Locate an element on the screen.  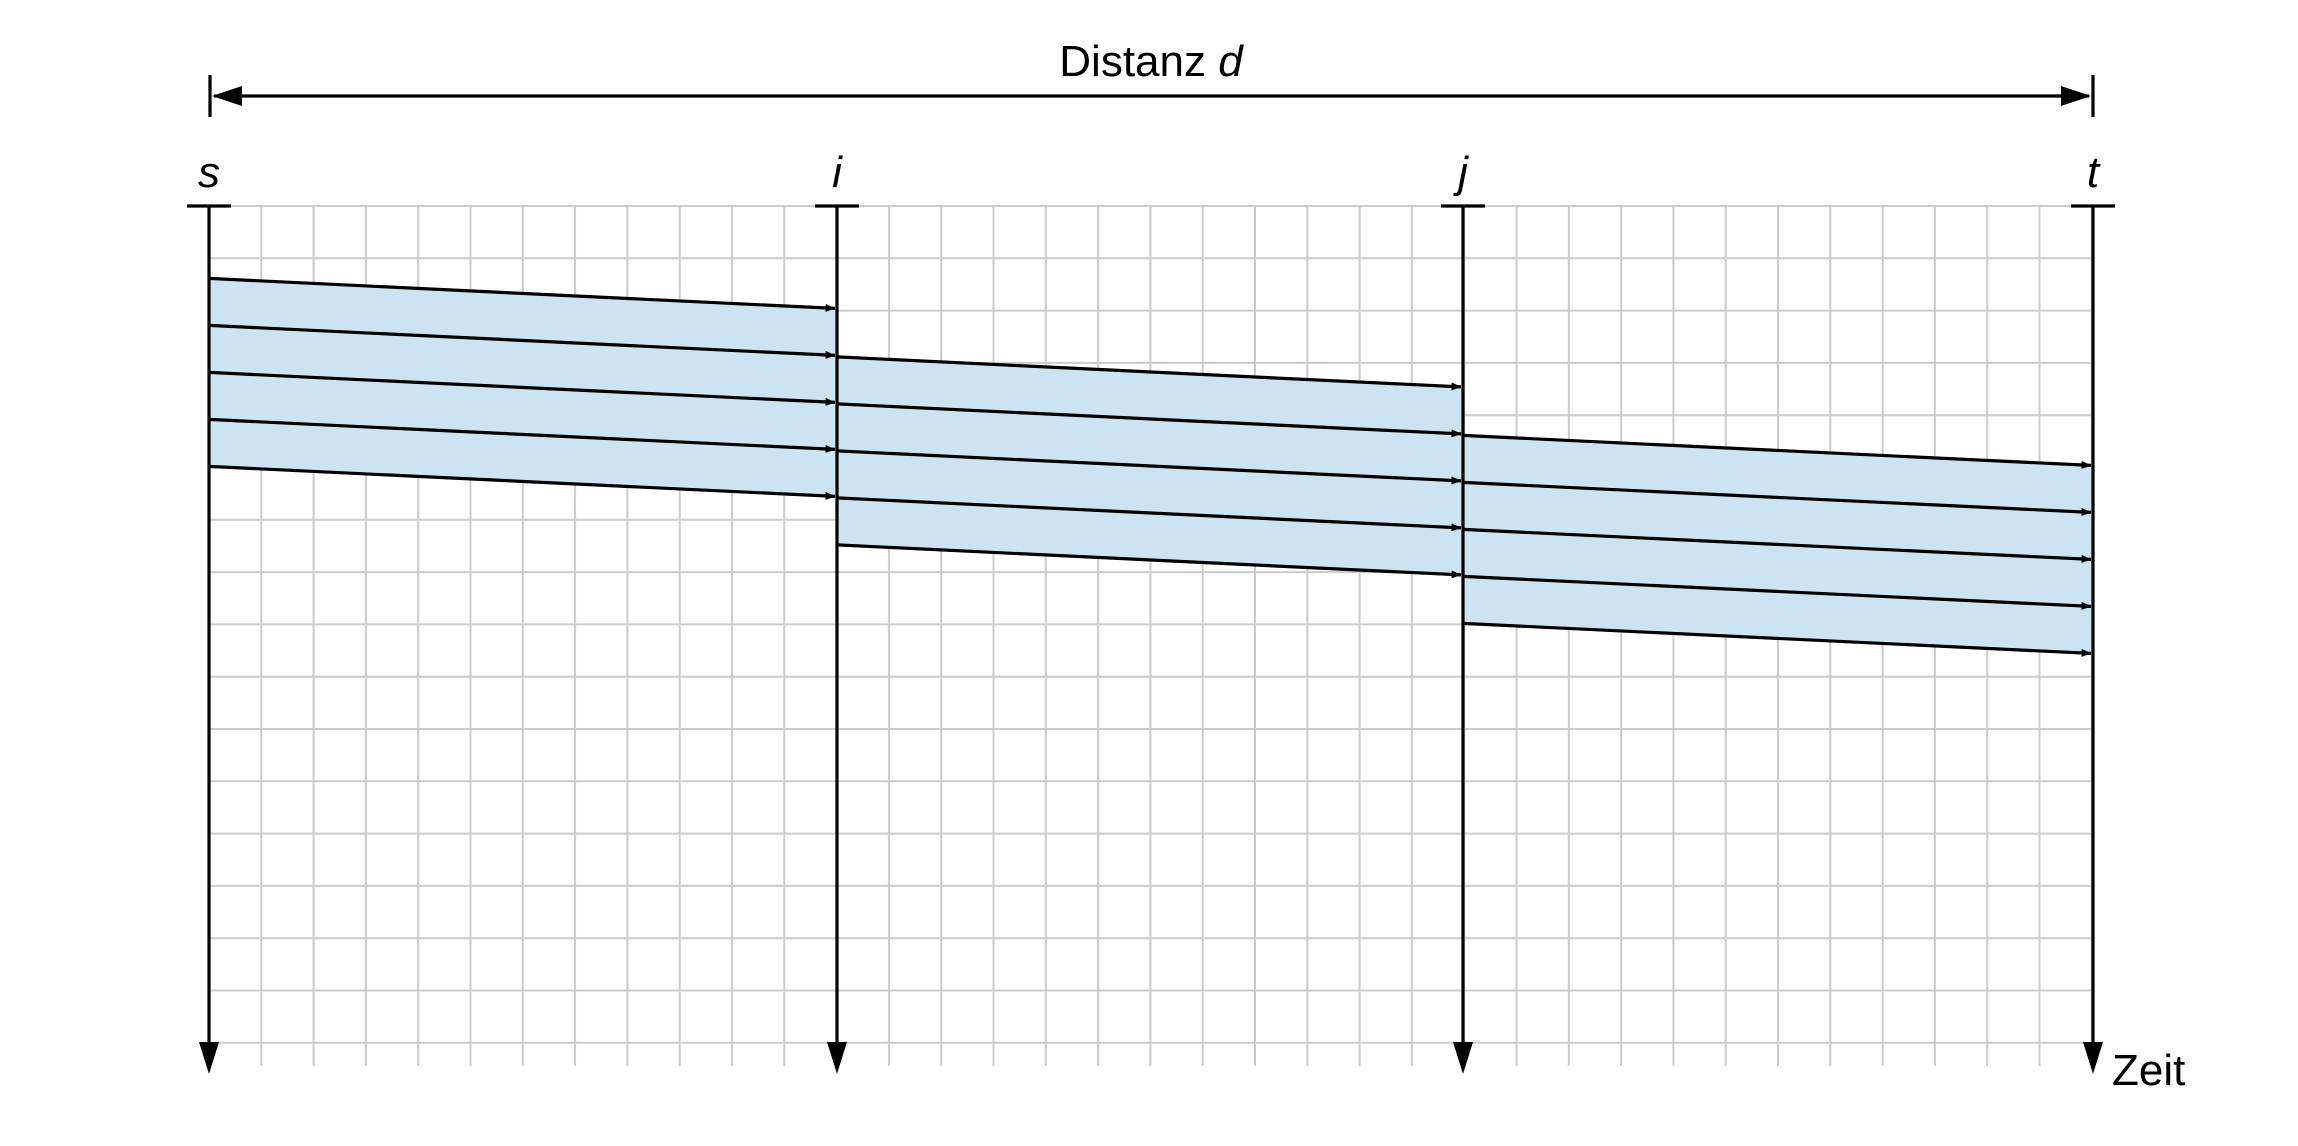
node-label-j: j is located at coordinates (1461, 172).